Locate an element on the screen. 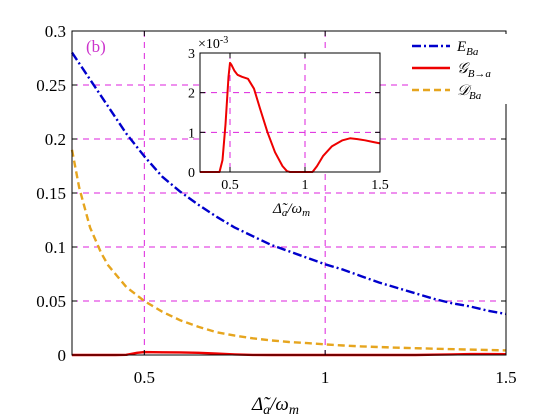 The width and height of the screenshot is (560, 420). legend-subscript: B→a is located at coordinates (480, 74).